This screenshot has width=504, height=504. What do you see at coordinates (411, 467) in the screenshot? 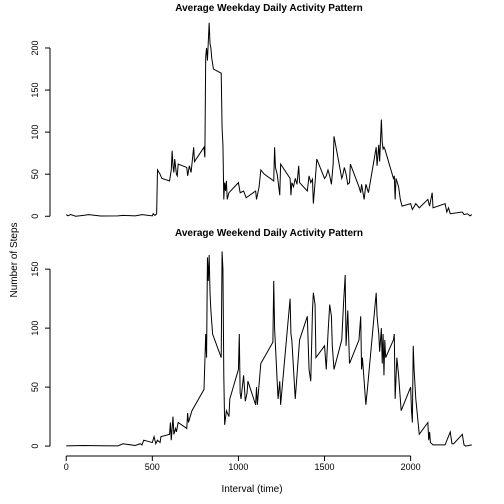
I see `x-tick-label: 2000` at bounding box center [411, 467].